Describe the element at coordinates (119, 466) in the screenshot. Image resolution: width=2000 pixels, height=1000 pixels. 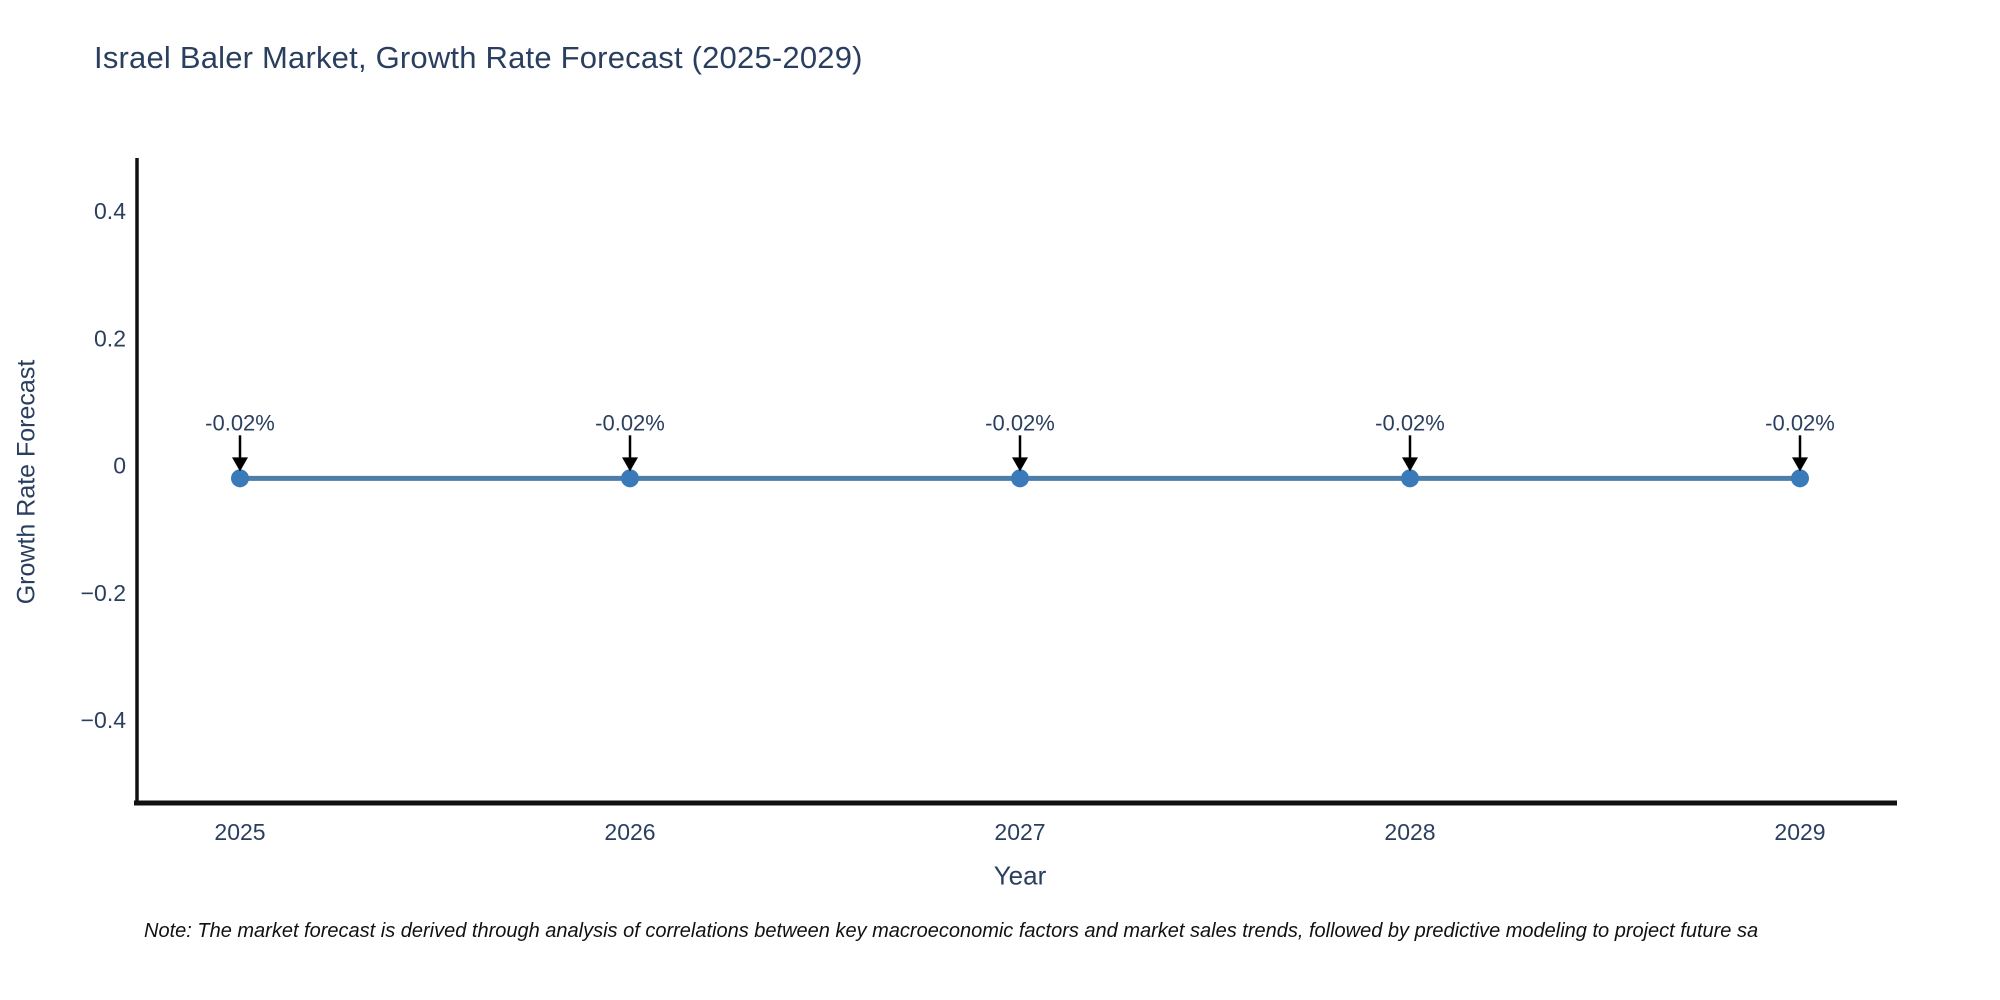
I see `y-tick-label: 0` at that location.